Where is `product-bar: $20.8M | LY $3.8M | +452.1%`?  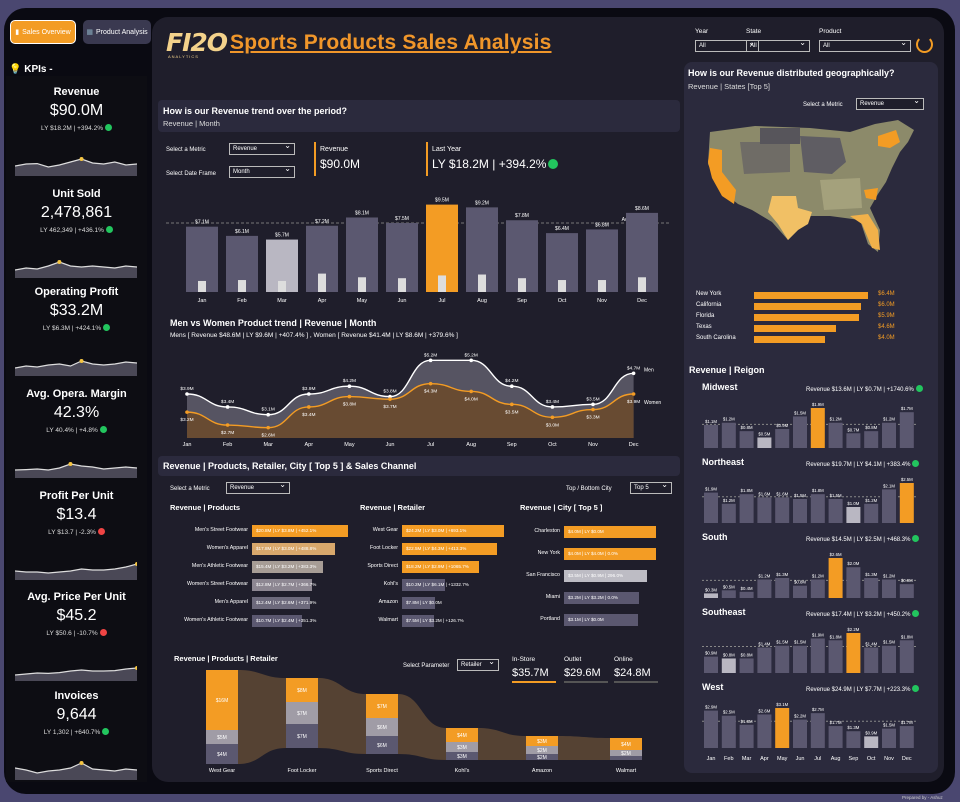 product-bar: $20.8M | LY $3.8M | +452.1% is located at coordinates (300, 531).